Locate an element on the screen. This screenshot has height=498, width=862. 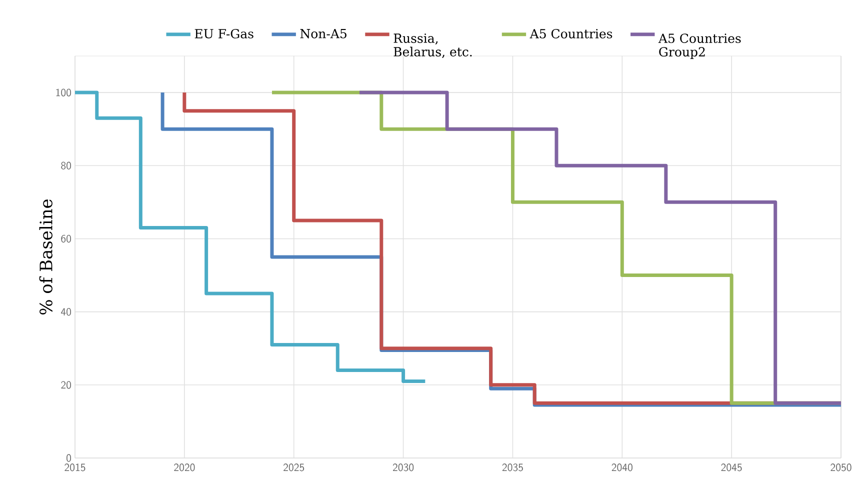
y-tick-label: 0 is located at coordinates (68, 458).